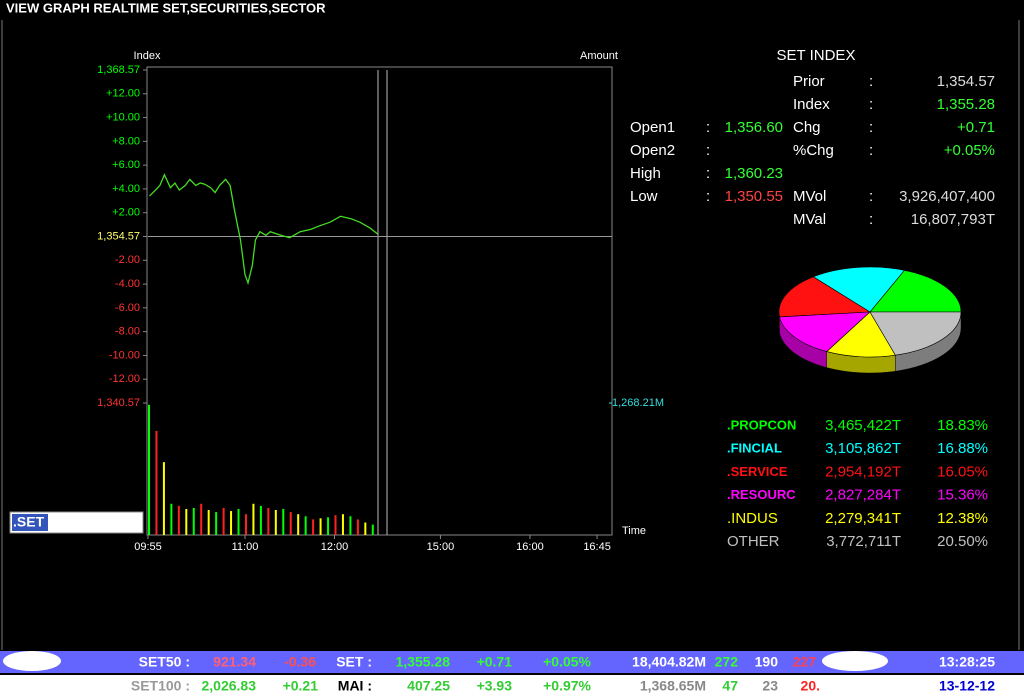 This screenshot has width=1024, height=699. Describe the element at coordinates (234, 662) in the screenshot. I see `ticker-item: 921.34` at that location.